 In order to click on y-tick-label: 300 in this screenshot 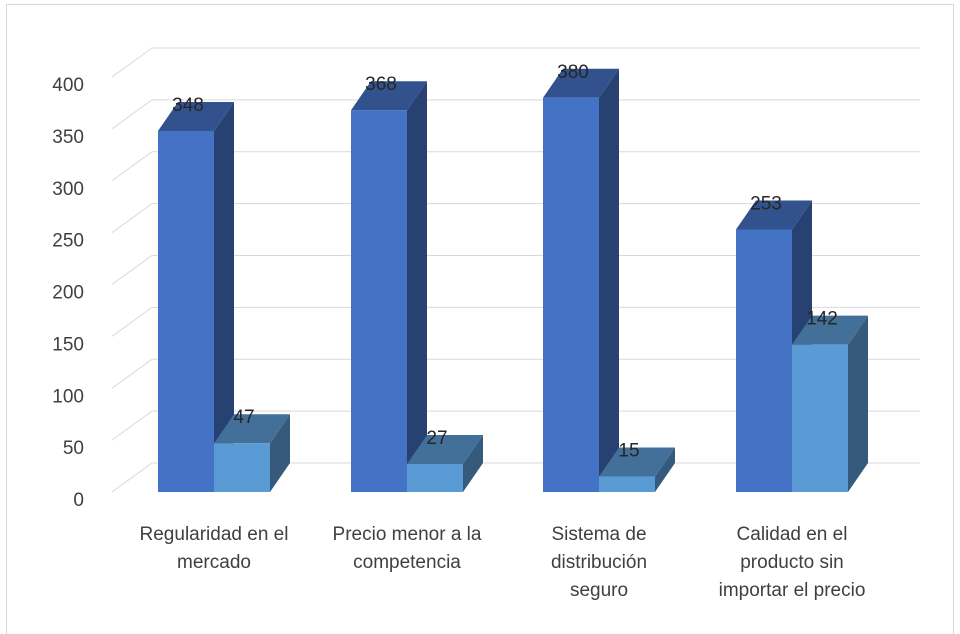, I will do `click(68, 189)`.